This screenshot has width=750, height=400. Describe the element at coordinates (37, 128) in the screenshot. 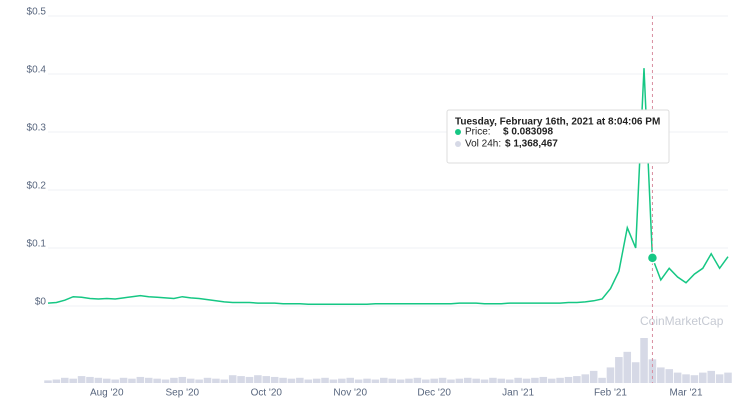

I see `y-tick-label: $0.3` at that location.